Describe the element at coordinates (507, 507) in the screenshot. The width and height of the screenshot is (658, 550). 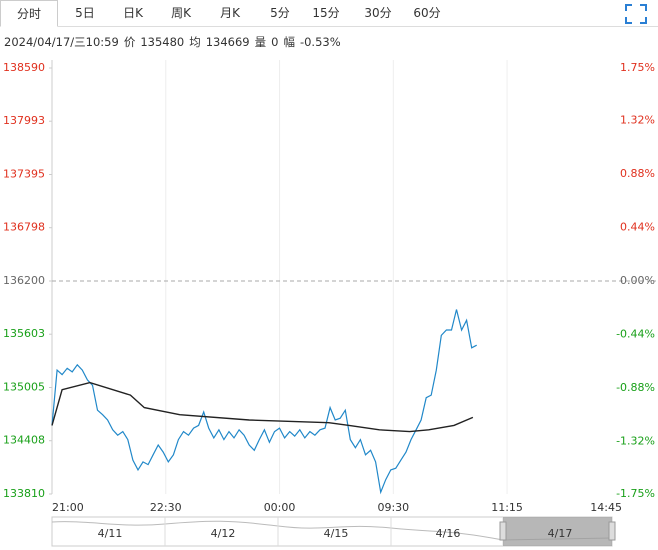
I see `x-tick-label: 11:15` at that location.